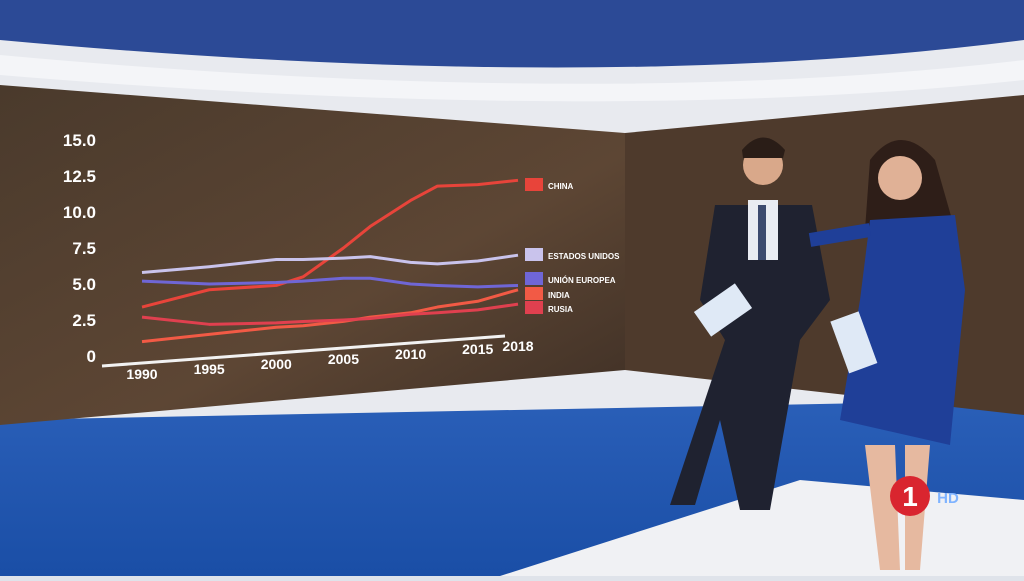 The width and height of the screenshot is (1024, 581). I want to click on x-tick-label: 2005, so click(343, 359).